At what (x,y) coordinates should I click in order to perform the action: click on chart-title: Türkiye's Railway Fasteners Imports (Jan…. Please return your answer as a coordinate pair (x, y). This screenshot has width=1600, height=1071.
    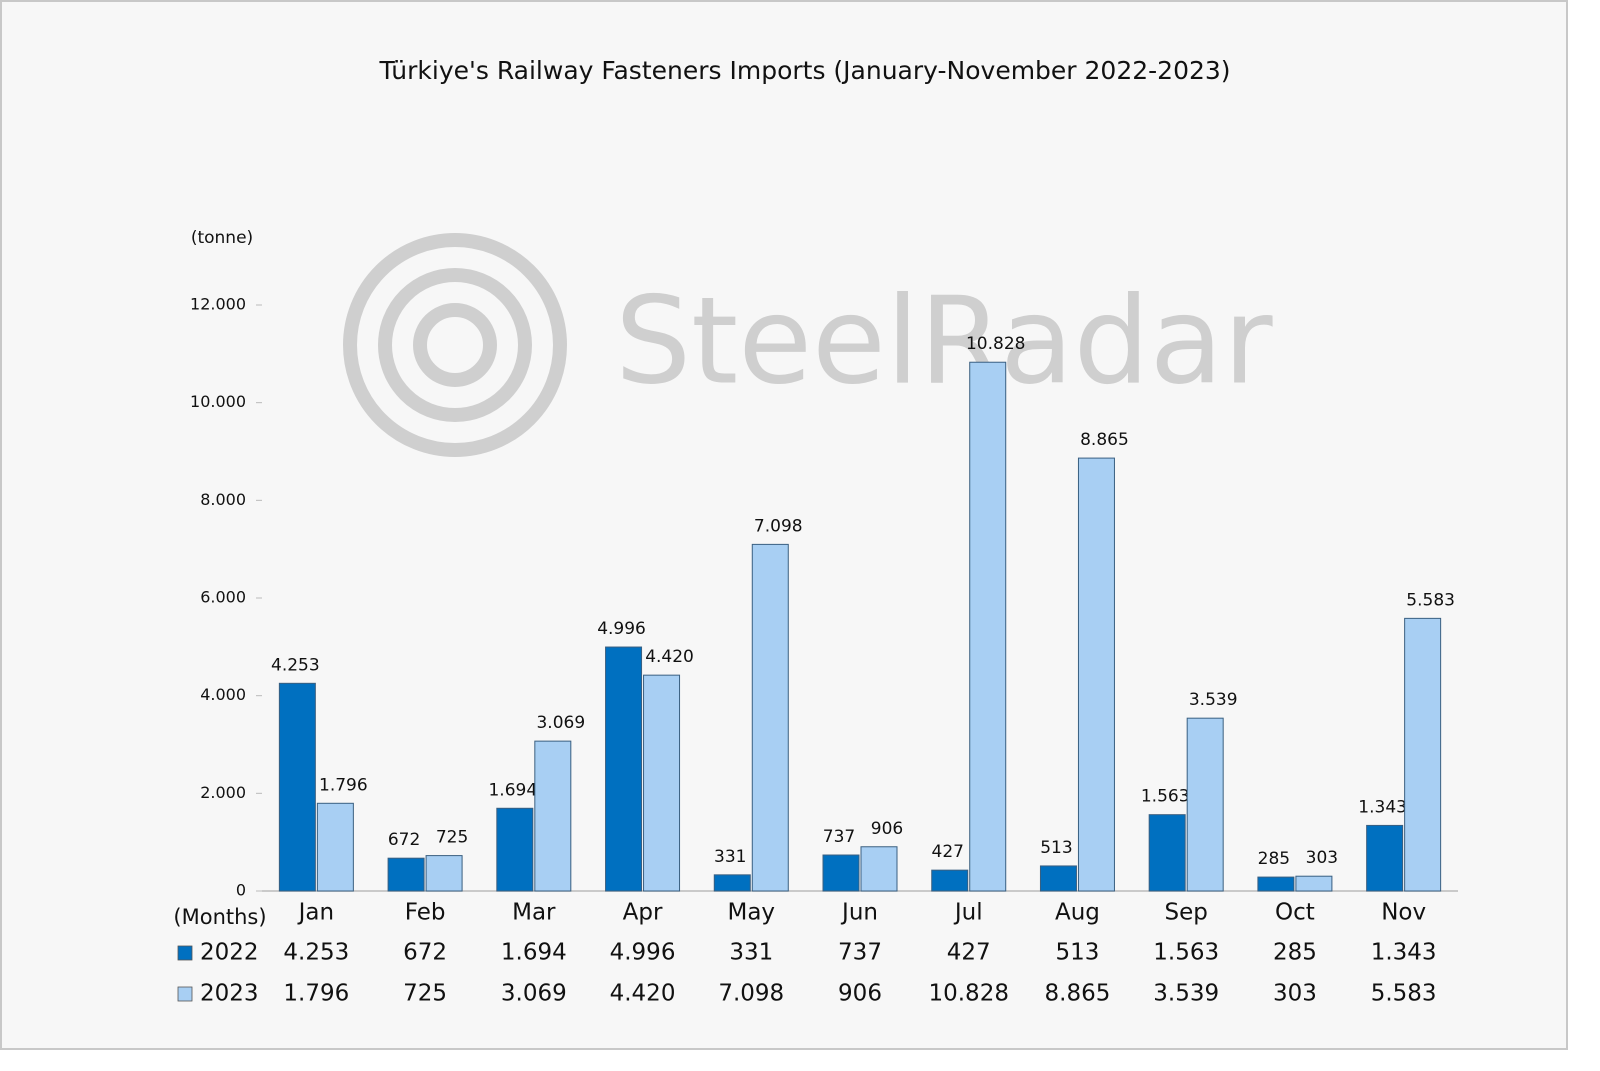
    Looking at the image, I should click on (804, 70).